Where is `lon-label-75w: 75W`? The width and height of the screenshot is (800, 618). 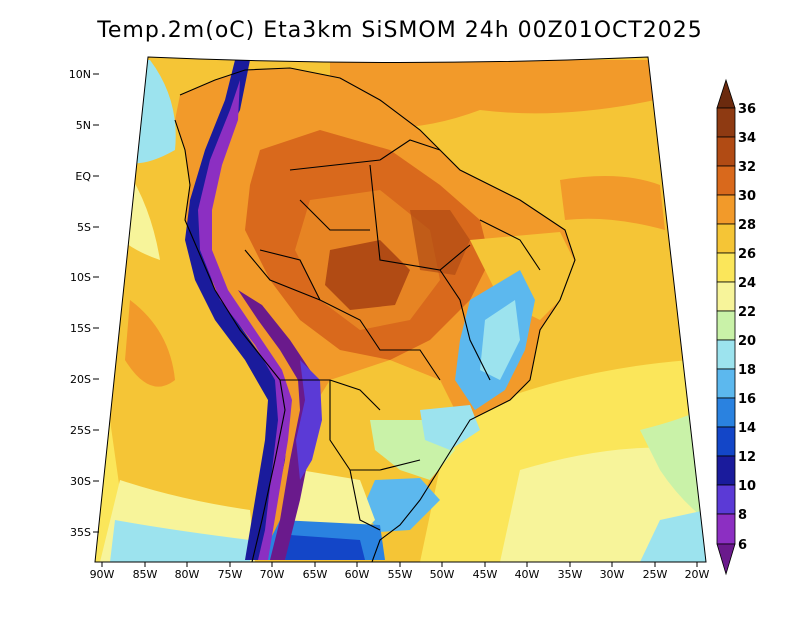 lon-label-75w: 75W is located at coordinates (230, 574).